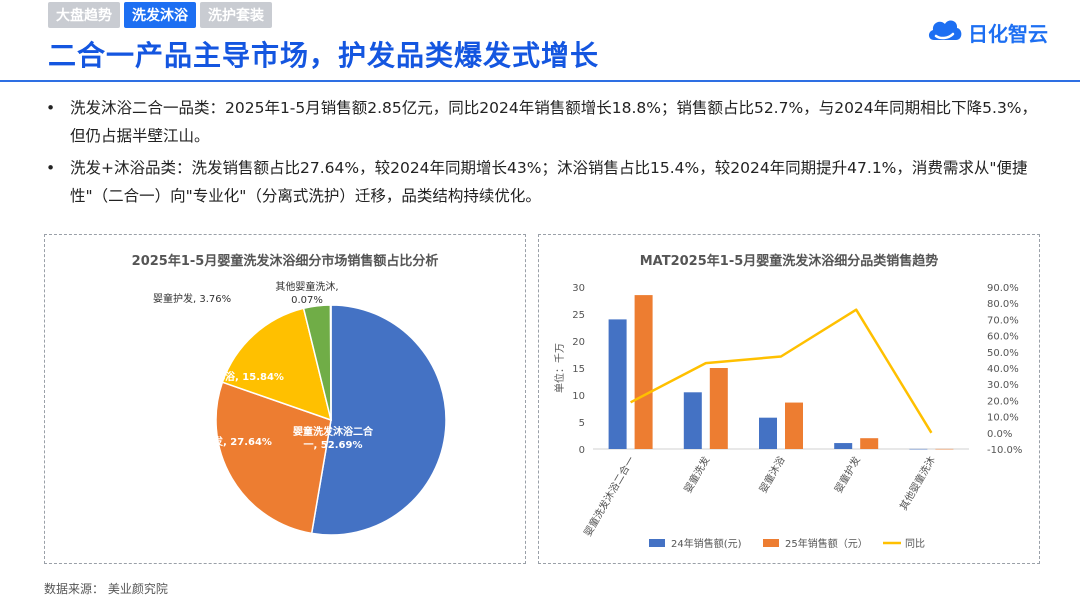 The height and width of the screenshot is (605, 1080). I want to click on y-tick-label: 30, so click(578, 288).